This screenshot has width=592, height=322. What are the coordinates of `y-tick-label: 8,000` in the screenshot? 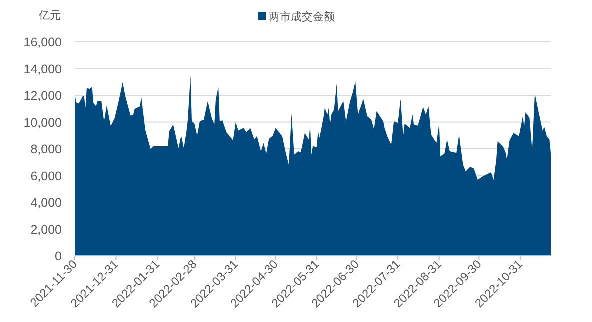 It's located at (46, 149).